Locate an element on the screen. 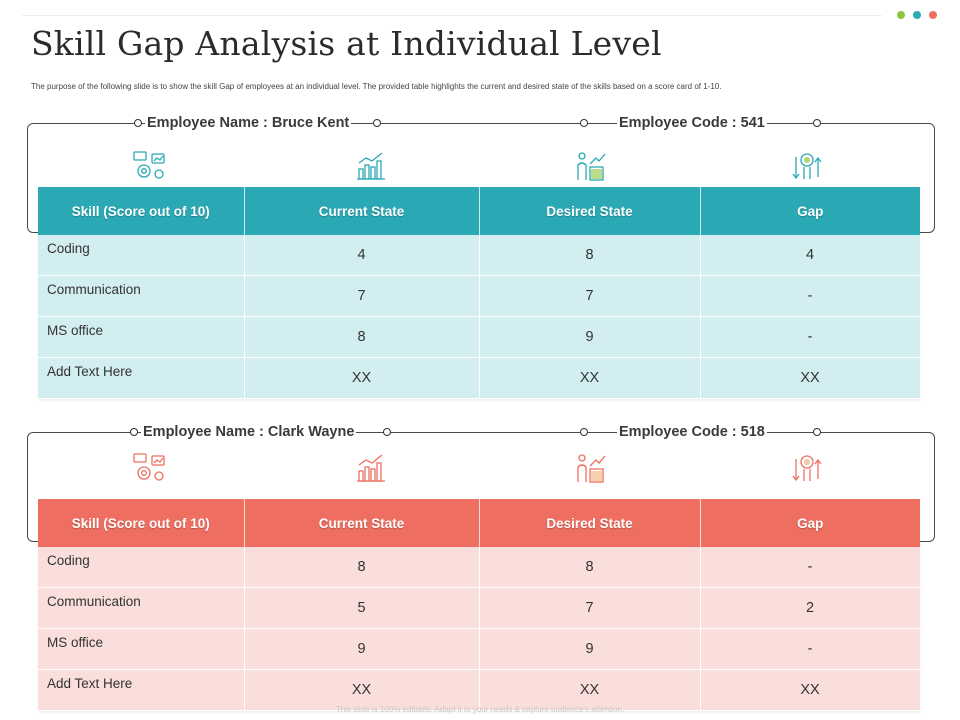  employee-1-name: Employee Name : Bruce Kent is located at coordinates (248, 123).